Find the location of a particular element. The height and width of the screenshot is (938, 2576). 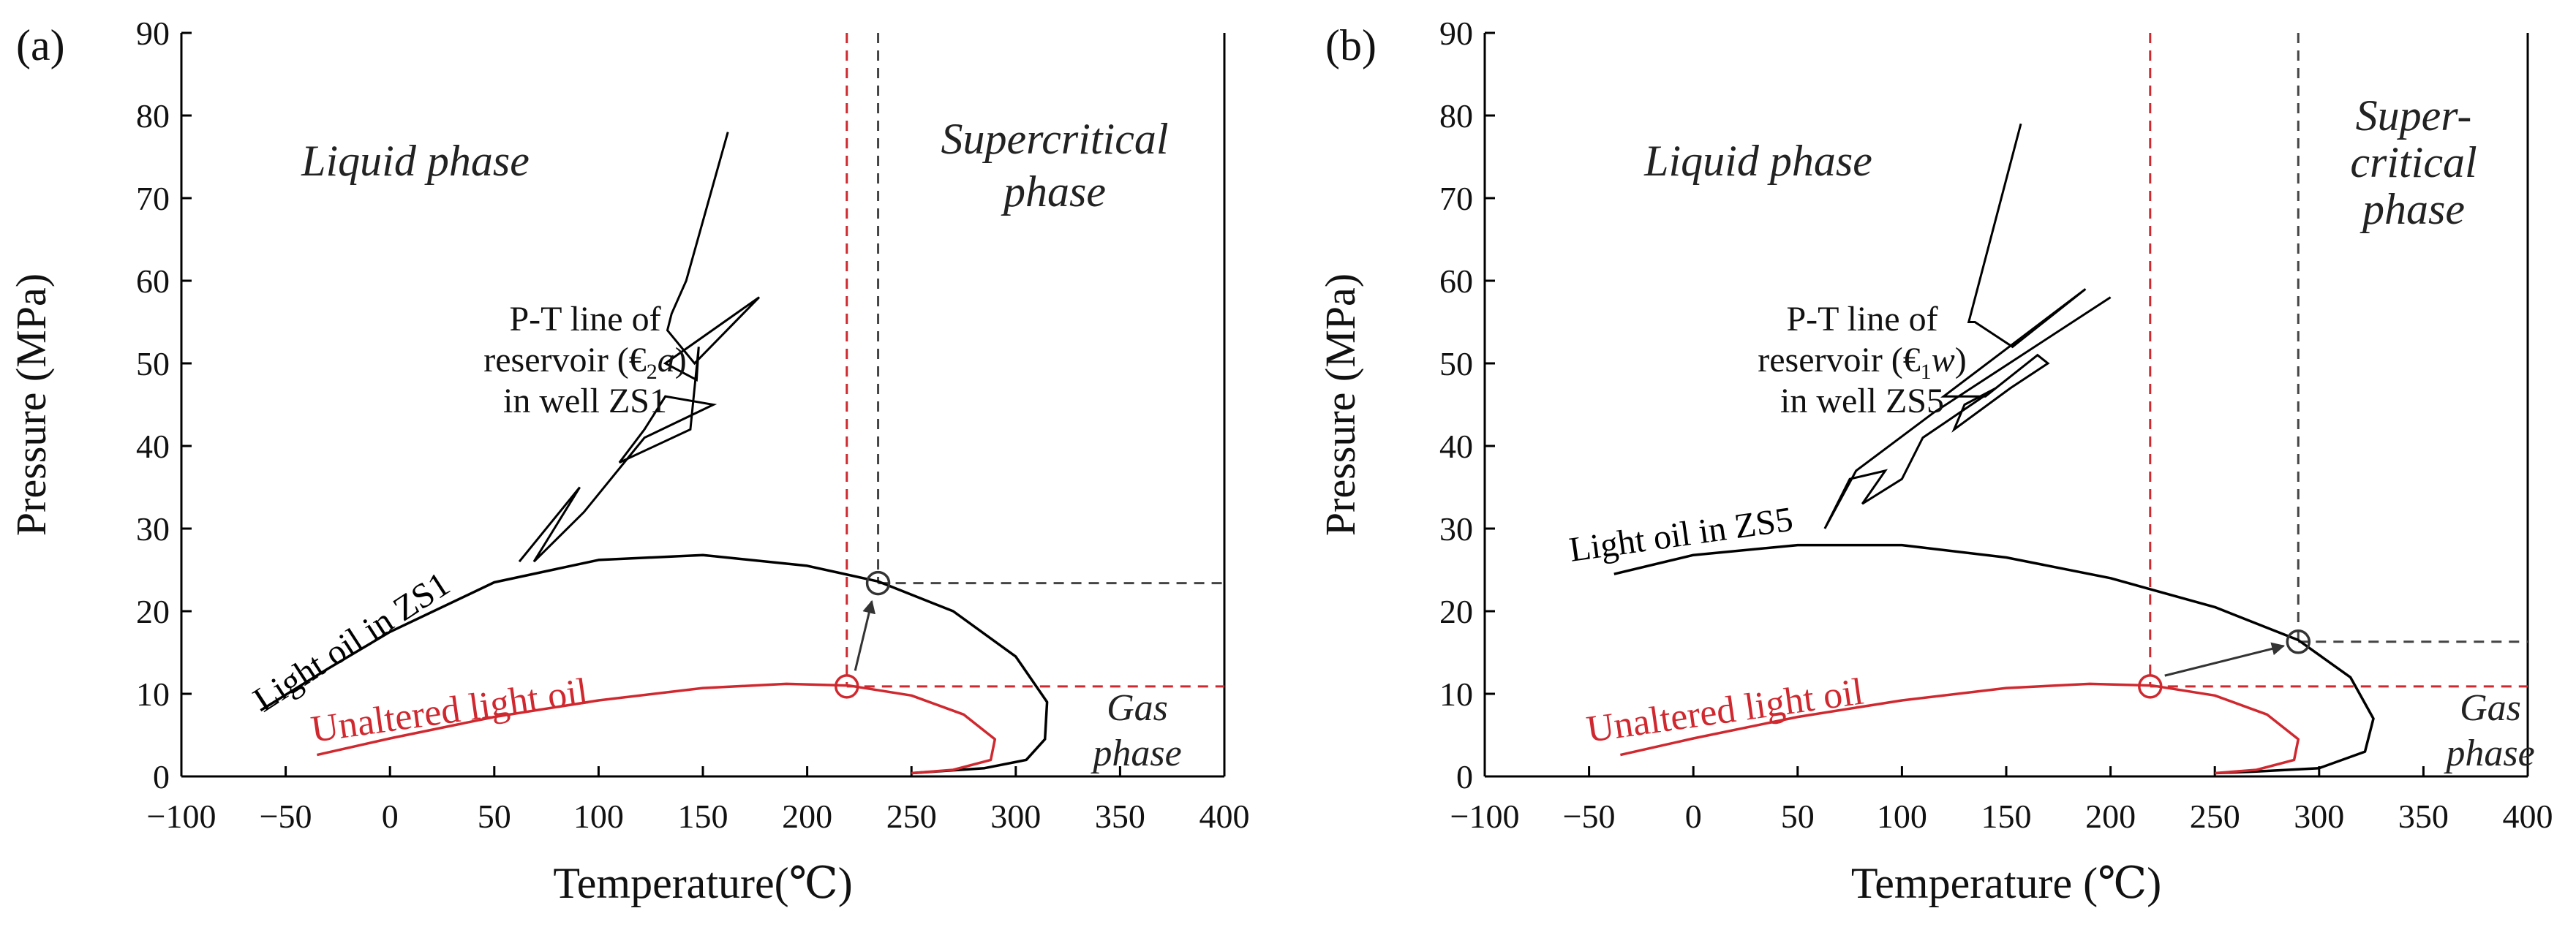

x-axis-title: Temperature (℃) is located at coordinates (2006, 883).